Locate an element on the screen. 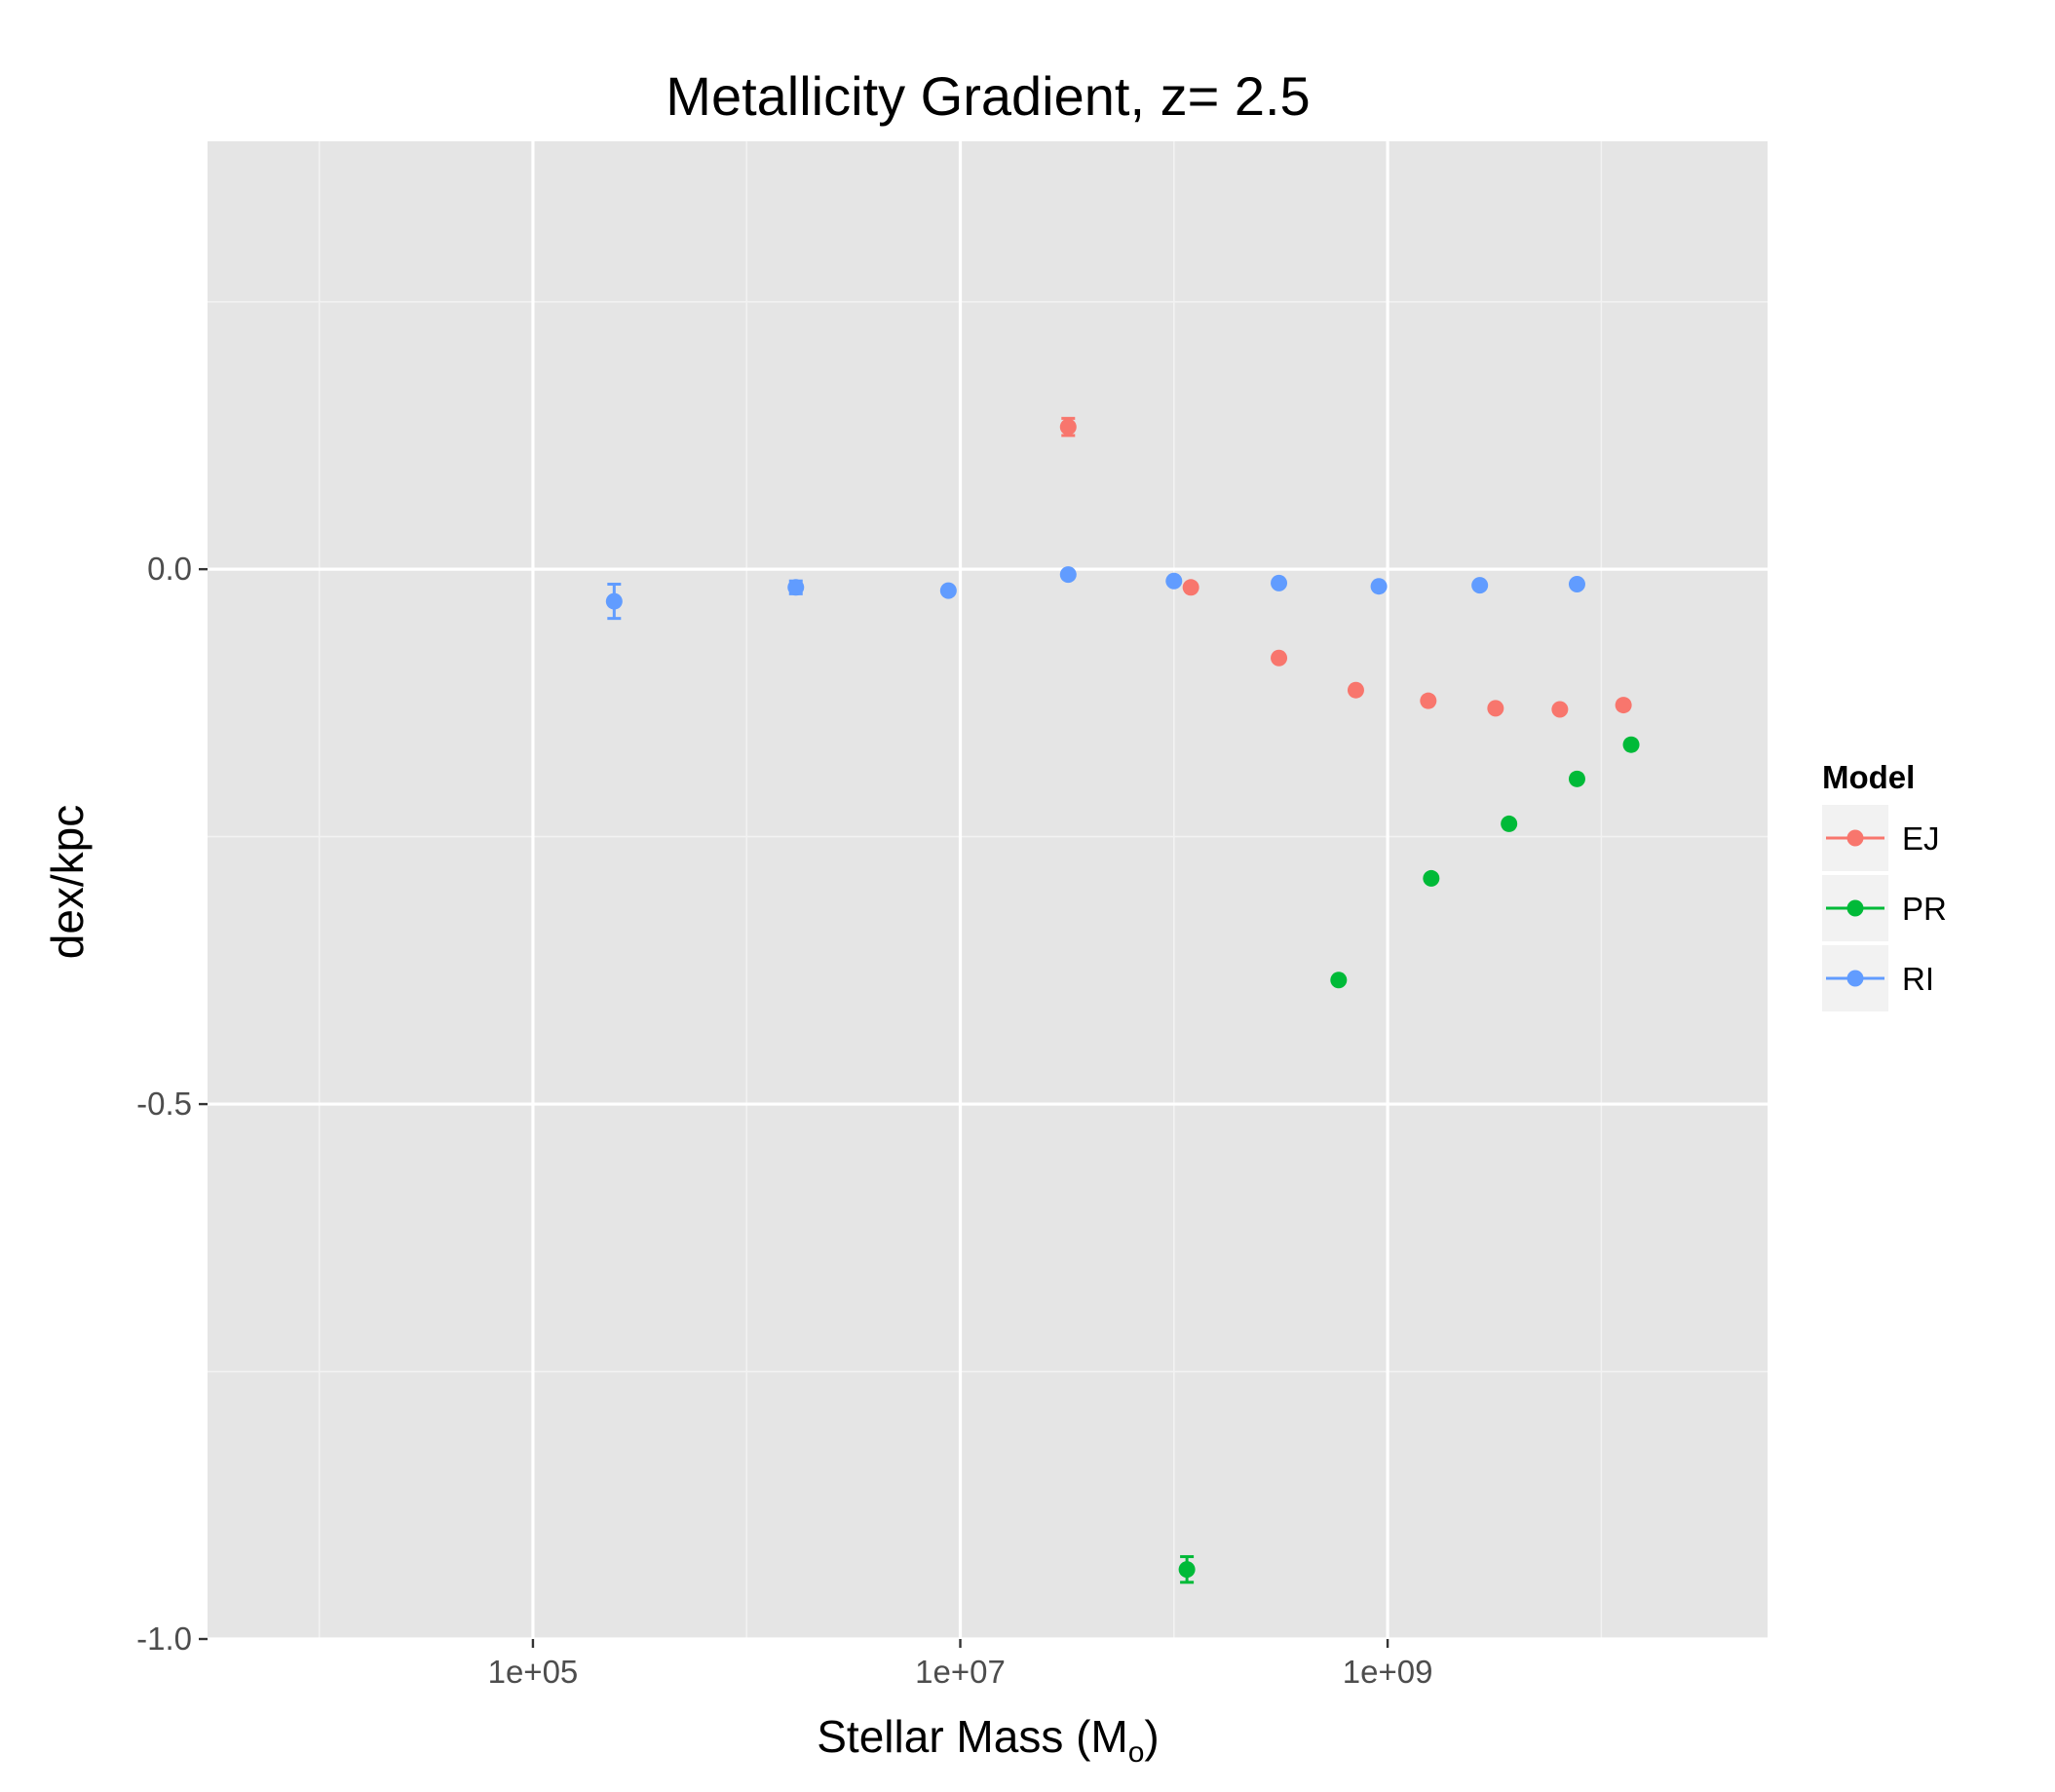 The width and height of the screenshot is (2055, 1792). legend: Model EJ PR RI is located at coordinates (1885, 885).